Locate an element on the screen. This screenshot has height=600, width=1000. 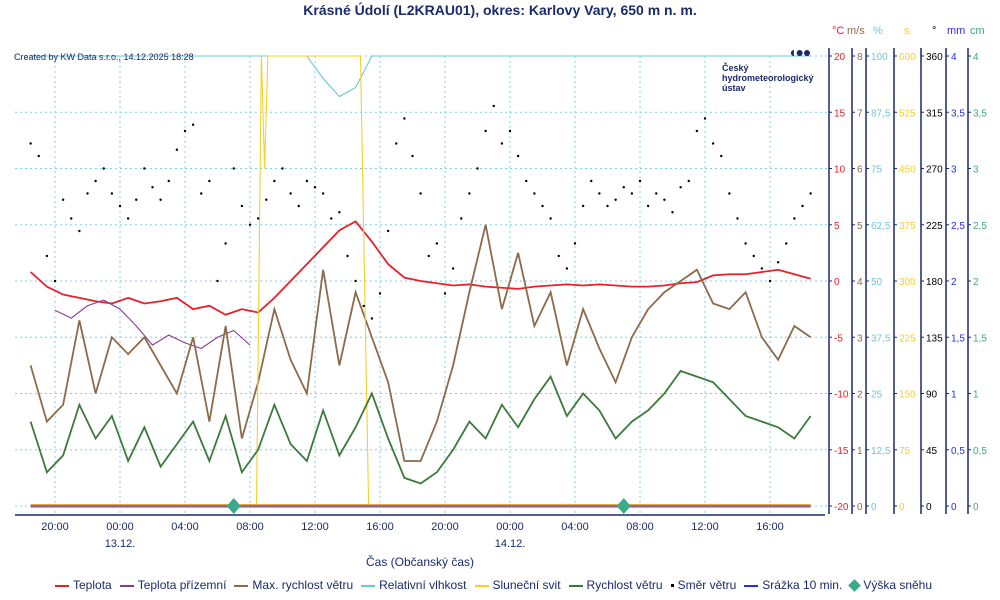
legend-item-ground: Teplota přízemní is located at coordinates (173, 585).